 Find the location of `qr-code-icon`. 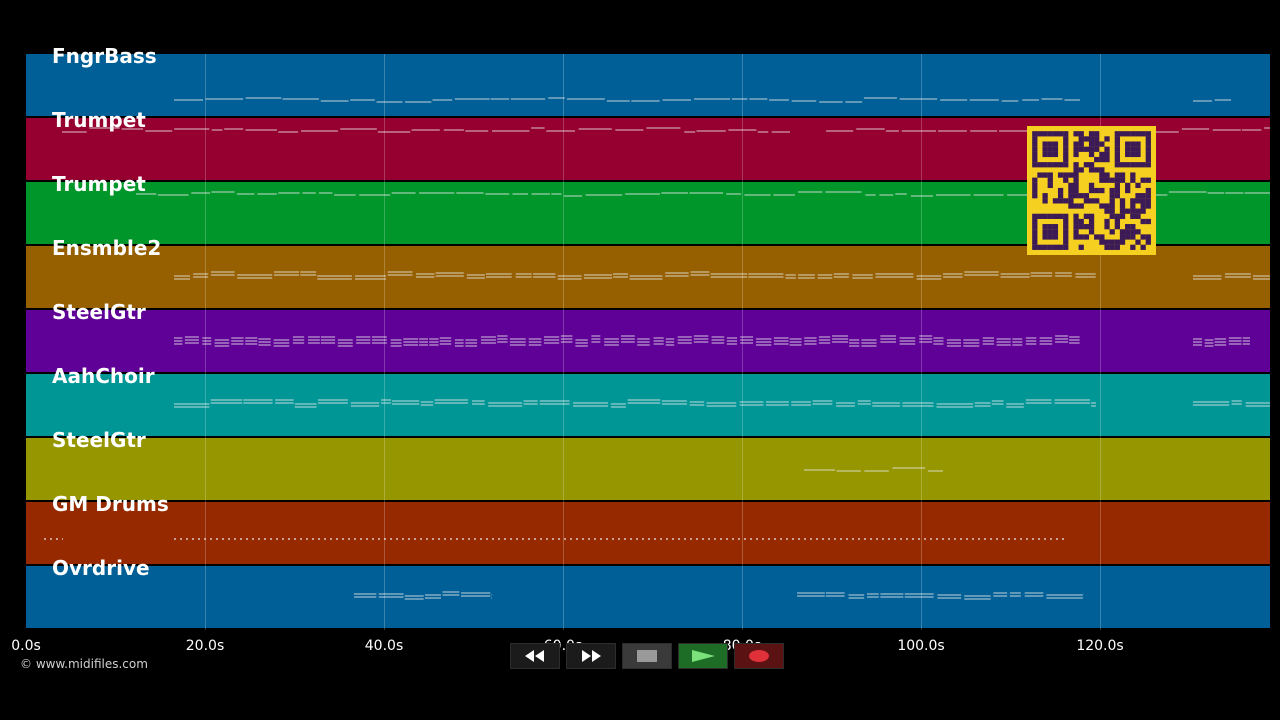

qr-code-icon is located at coordinates (1091, 190).